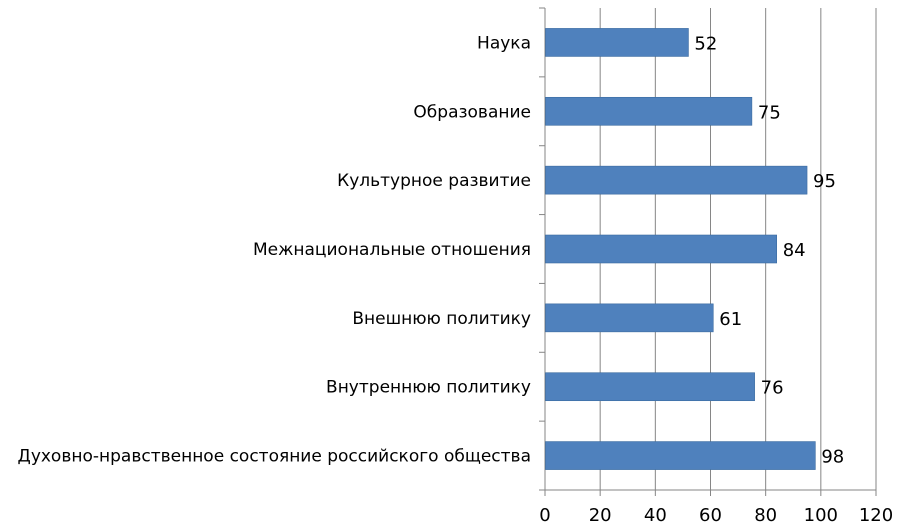  I want to click on x-tick-label: 120, so click(876, 515).